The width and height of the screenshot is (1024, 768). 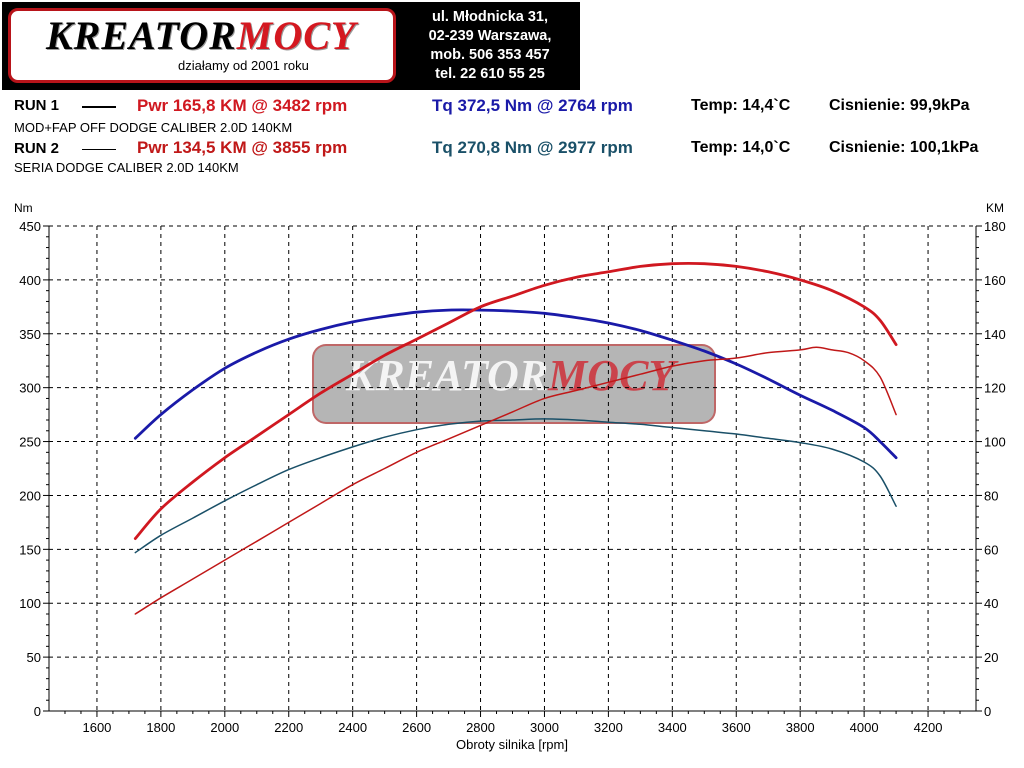 I want to click on y-right-tick-label: 40, so click(x=991, y=603).